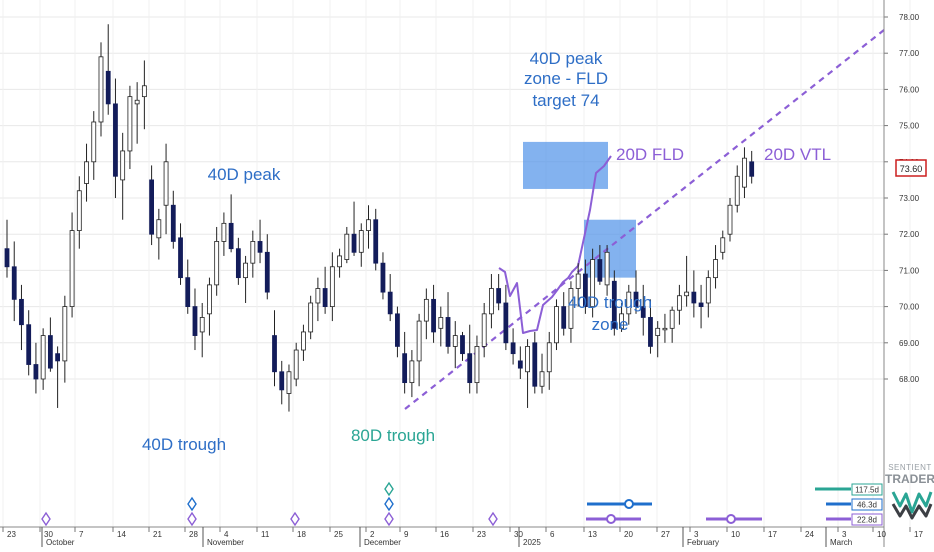  What do you see at coordinates (406, 534) in the screenshot?
I see `x-tick-label: 9` at bounding box center [406, 534].